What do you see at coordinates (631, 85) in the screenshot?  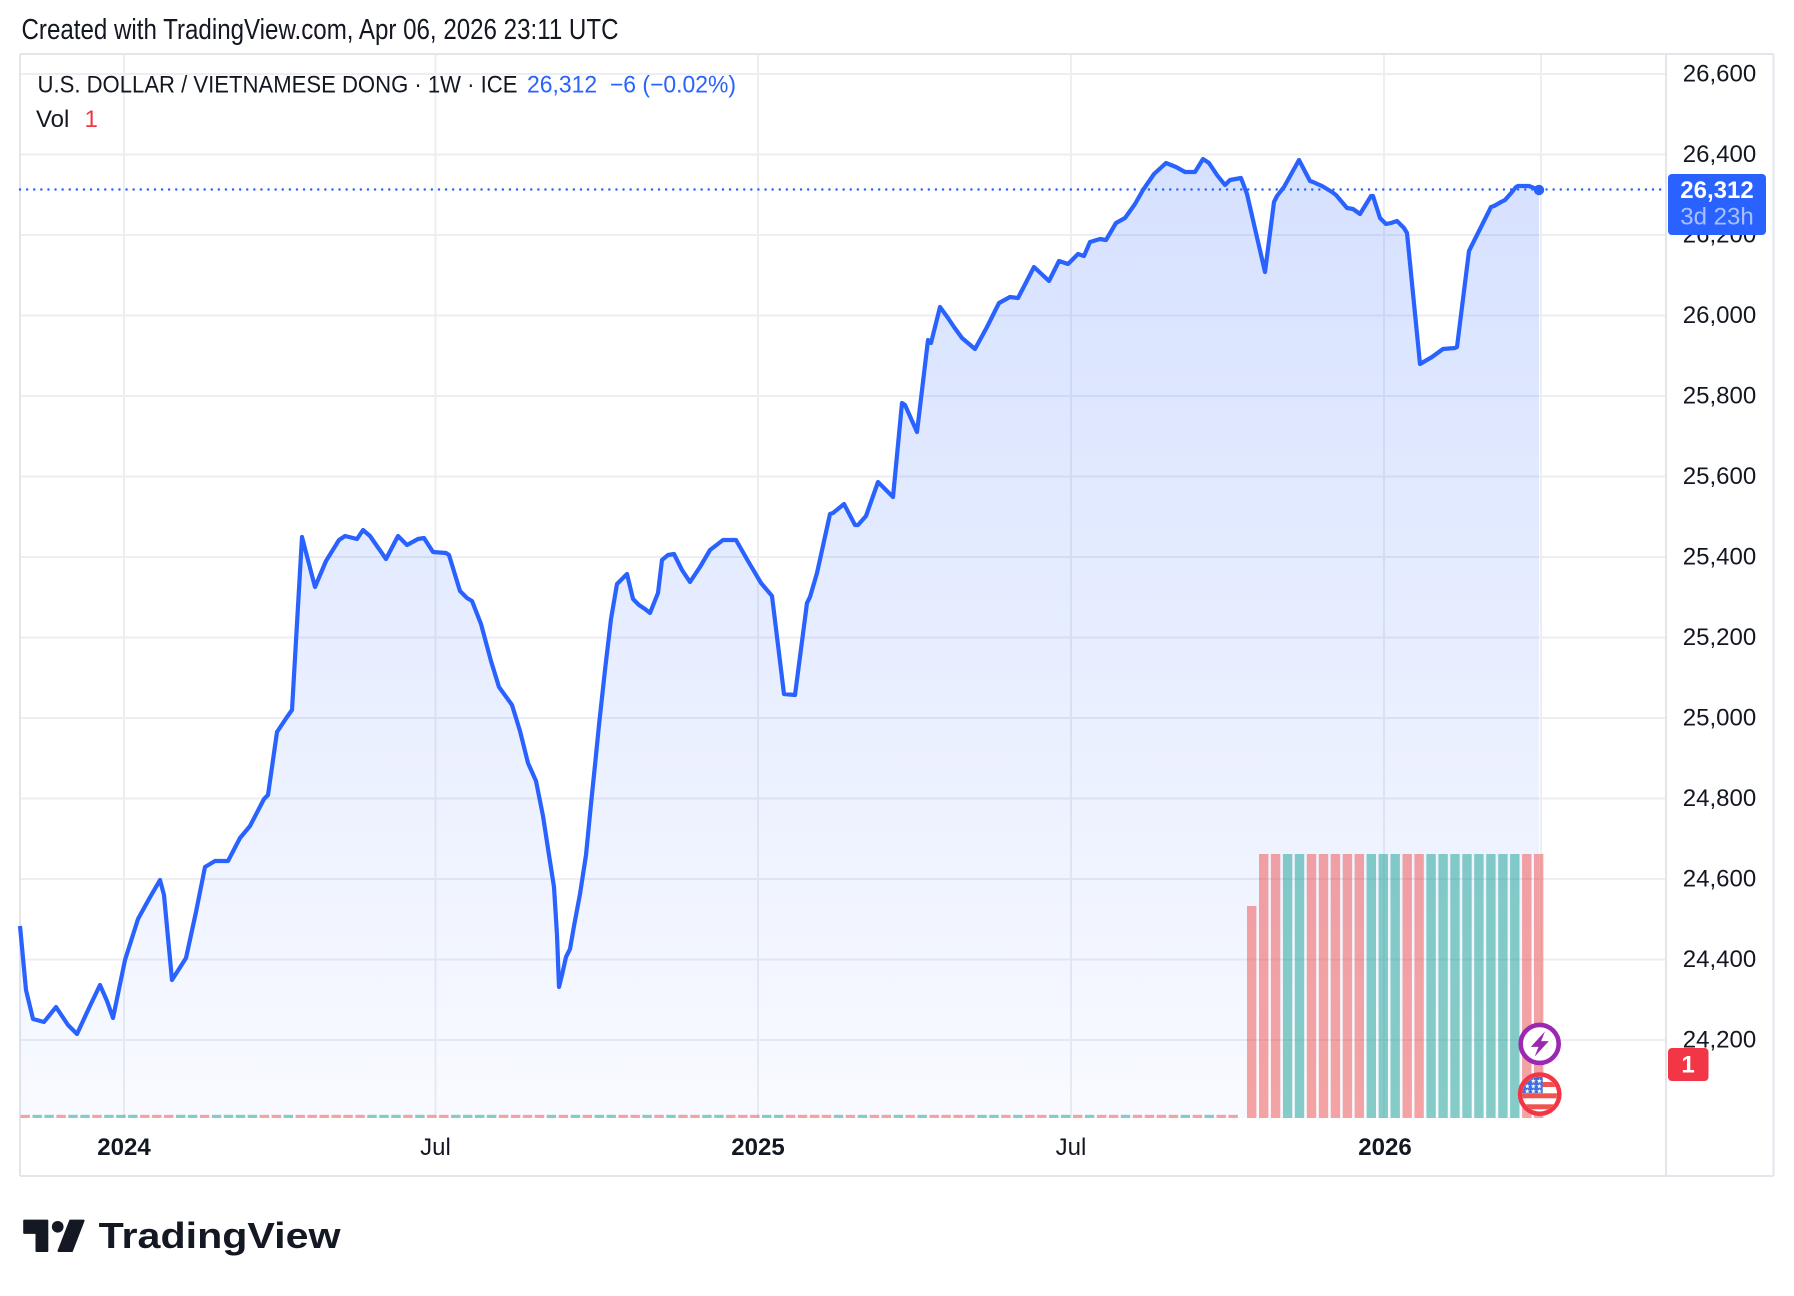 I see `svg-text: 26,312 −6 (−0.02%)` at bounding box center [631, 85].